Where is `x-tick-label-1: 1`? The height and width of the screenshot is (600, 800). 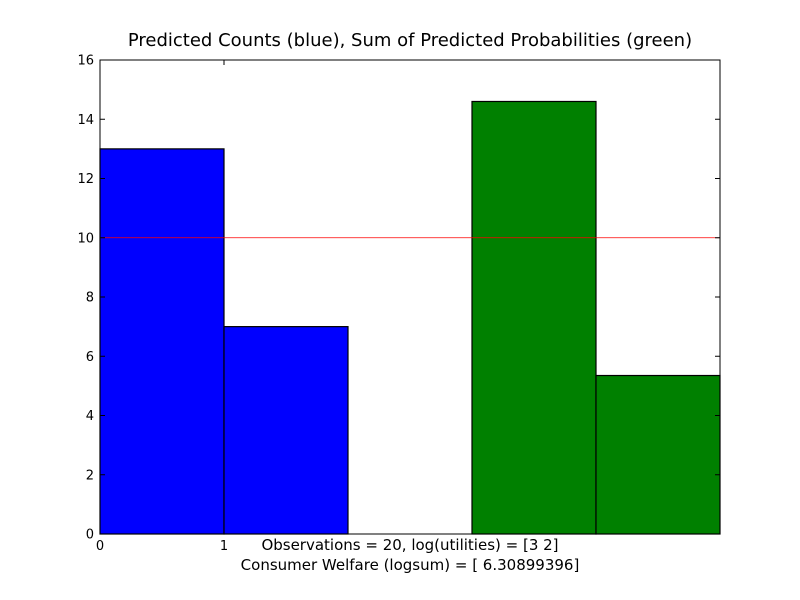 x-tick-label-1: 1 is located at coordinates (224, 546).